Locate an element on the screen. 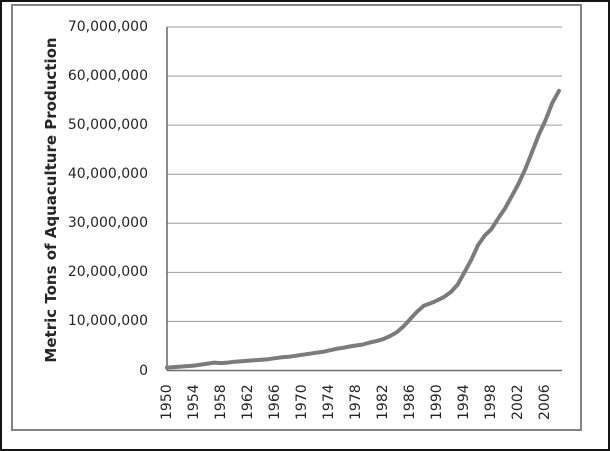 This screenshot has width=610, height=451. x-tick-label: 1966 is located at coordinates (275, 402).